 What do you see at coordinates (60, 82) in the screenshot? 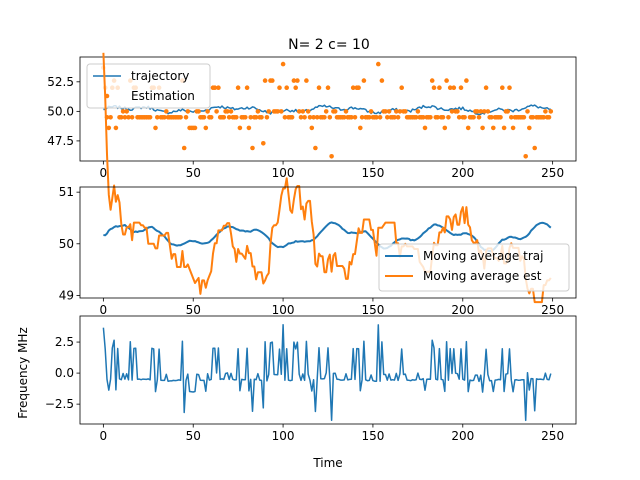
I see `y-tick-label: 52.5` at bounding box center [60, 82].